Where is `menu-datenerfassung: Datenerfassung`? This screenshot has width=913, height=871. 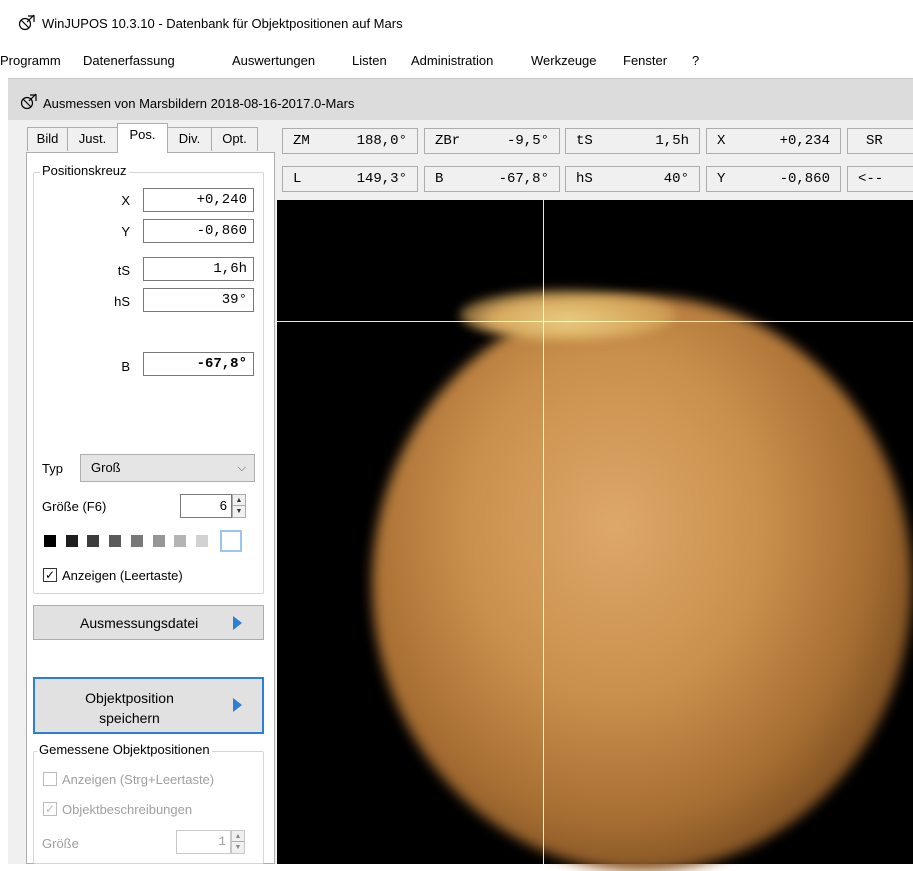
menu-datenerfassung: Datenerfassung is located at coordinates (129, 60).